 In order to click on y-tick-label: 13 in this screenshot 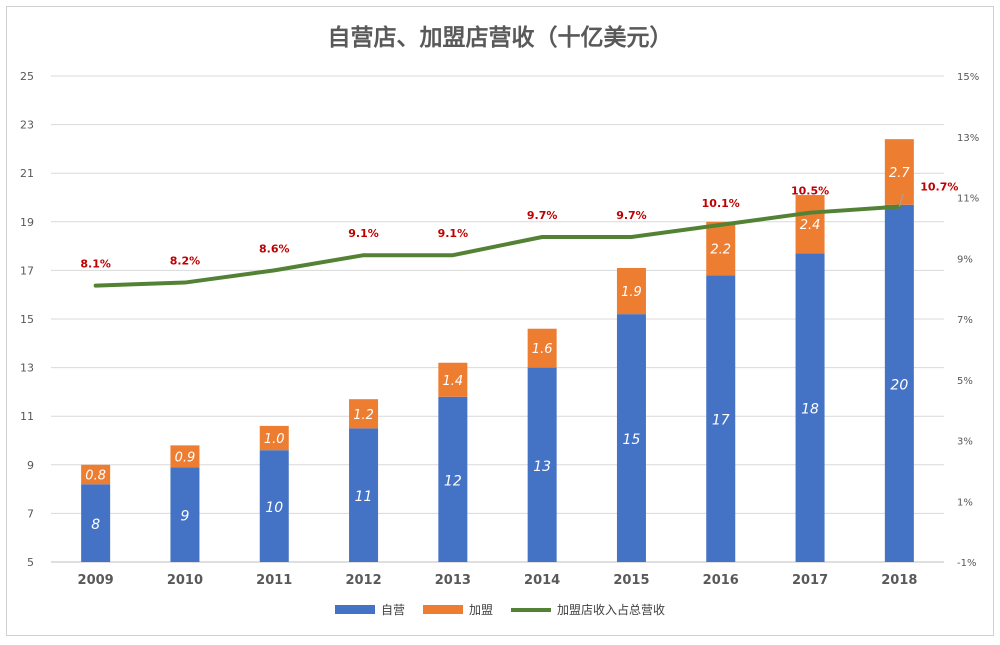, I will do `click(27, 368)`.